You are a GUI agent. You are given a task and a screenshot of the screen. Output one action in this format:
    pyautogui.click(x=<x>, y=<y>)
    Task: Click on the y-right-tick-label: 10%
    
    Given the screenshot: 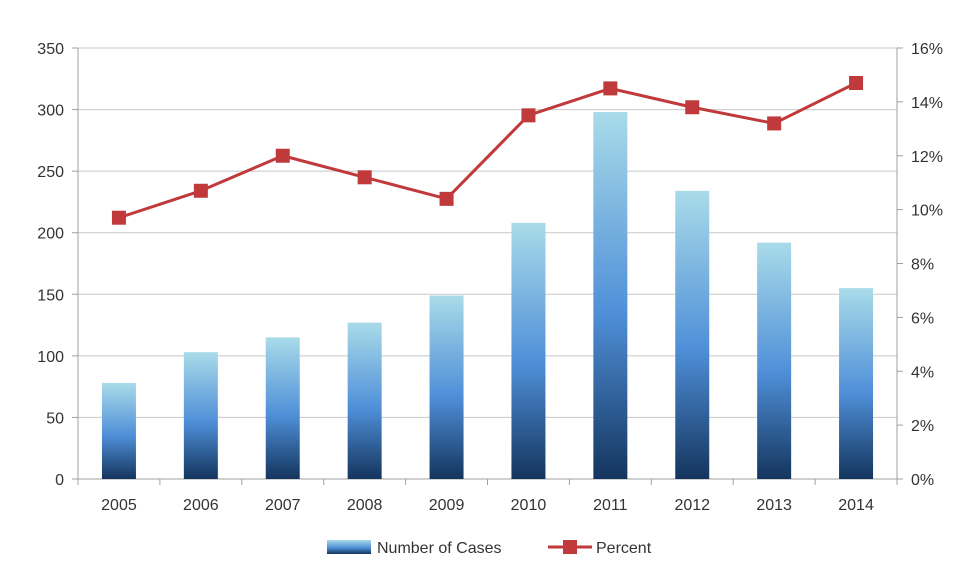 What is the action you would take?
    pyautogui.click(x=927, y=211)
    